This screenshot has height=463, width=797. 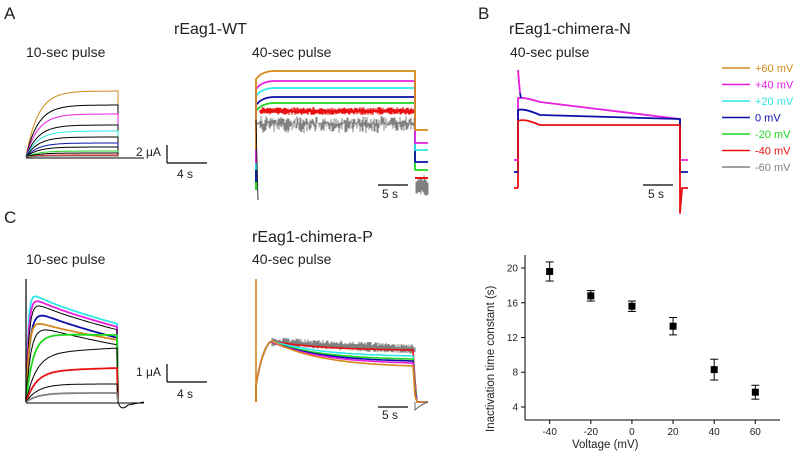 I want to click on panel-b-title: rEag1-chimera-N, so click(x=570, y=29).